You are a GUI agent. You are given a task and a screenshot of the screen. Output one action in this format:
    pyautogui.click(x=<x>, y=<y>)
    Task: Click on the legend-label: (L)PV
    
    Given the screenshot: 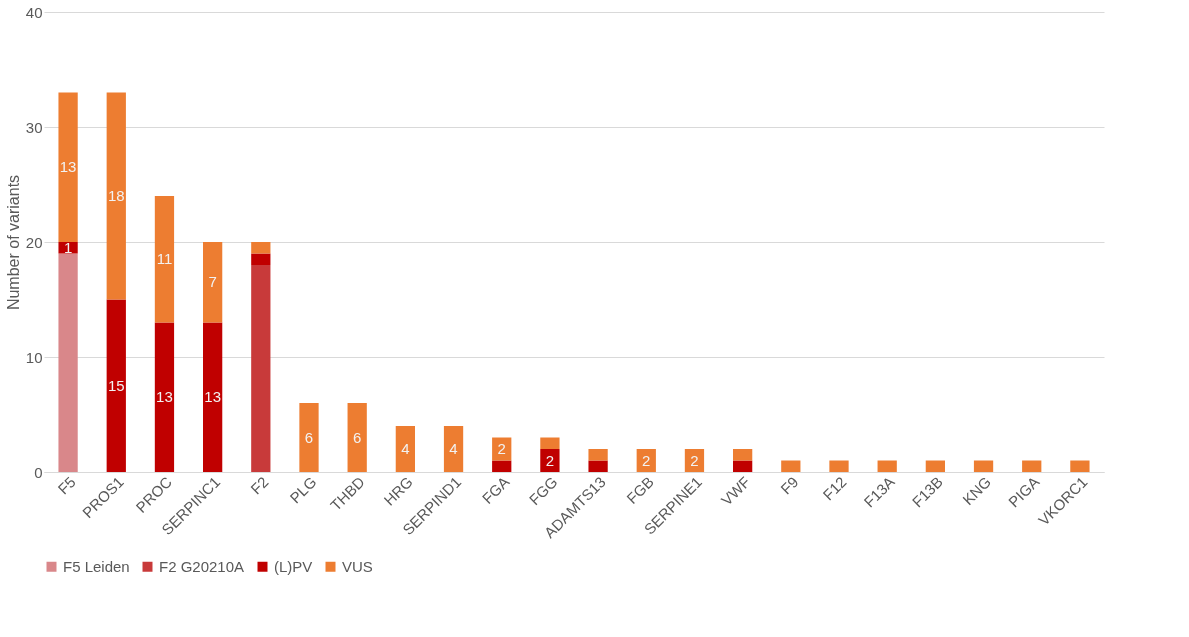 What is the action you would take?
    pyautogui.click(x=293, y=566)
    